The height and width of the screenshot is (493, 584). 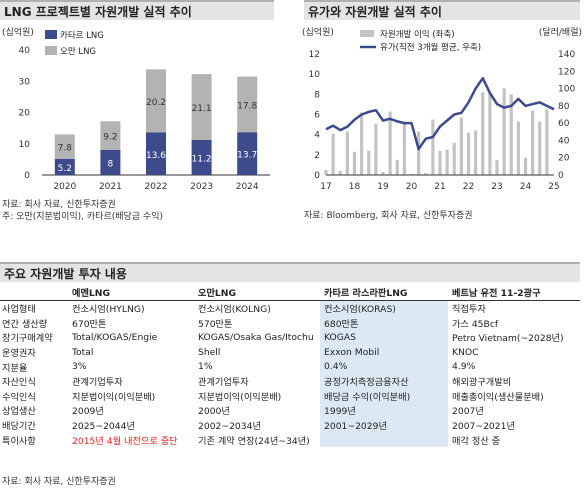 What do you see at coordinates (103, 427) in the screenshot?
I see `table-cell: 2025~2044년` at bounding box center [103, 427].